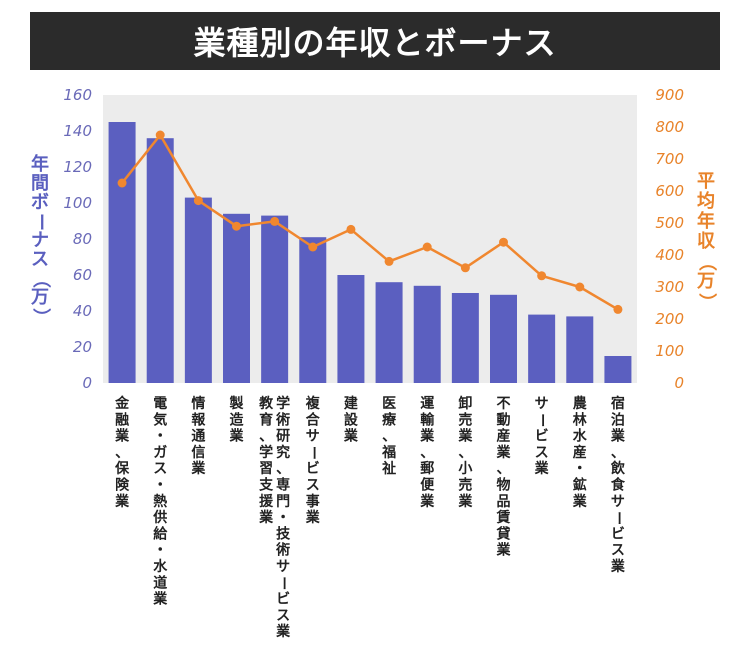 The height and width of the screenshot is (666, 750). Describe the element at coordinates (351, 403) in the screenshot. I see `svg-text: 建` at that location.